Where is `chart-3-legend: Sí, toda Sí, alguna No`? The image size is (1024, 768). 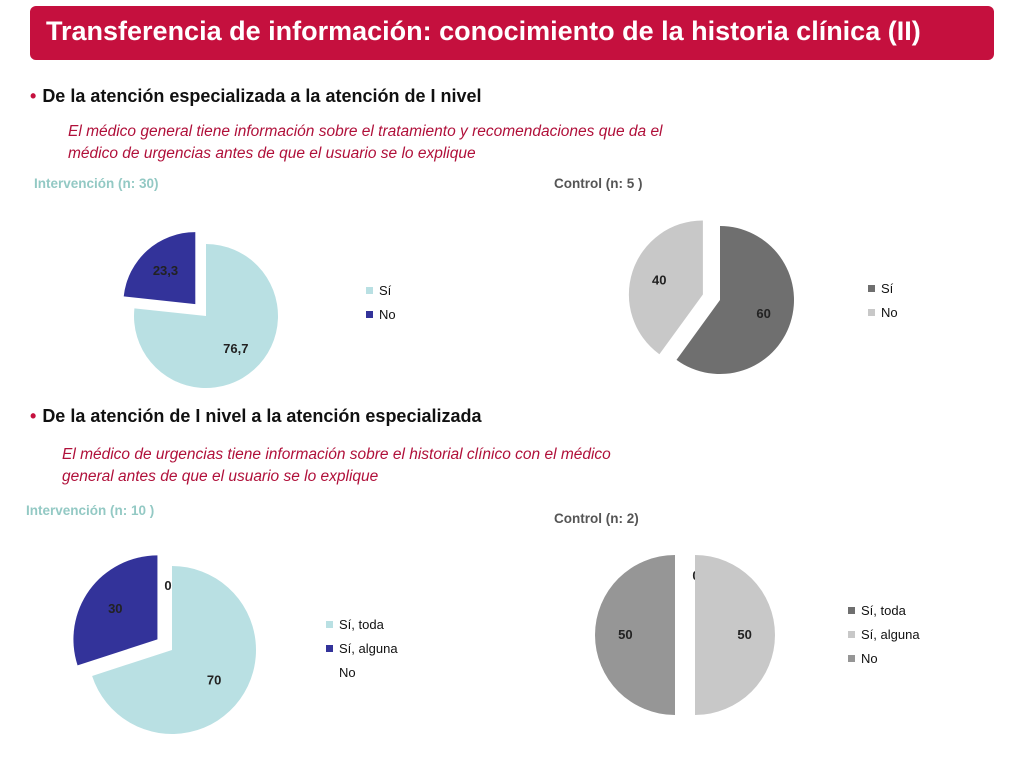 chart-3-legend: Sí, toda Sí, alguna No is located at coordinates (362, 648).